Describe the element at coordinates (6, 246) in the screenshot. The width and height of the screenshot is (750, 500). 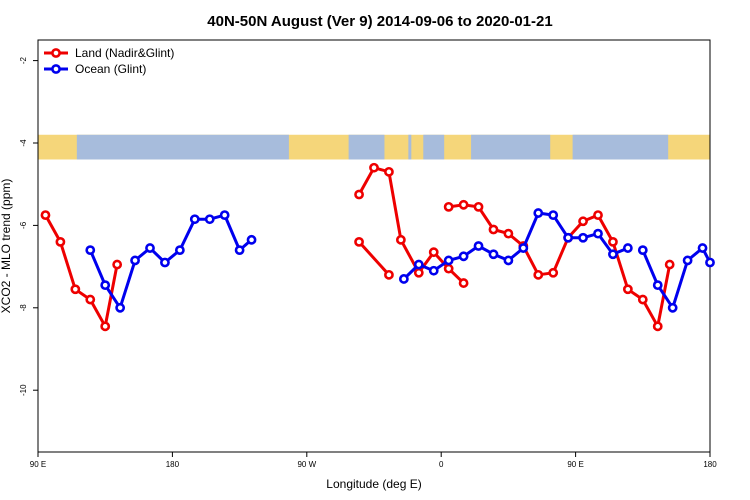
I see `y-axis-label: XCO2 - MLO trend (ppm)` at that location.